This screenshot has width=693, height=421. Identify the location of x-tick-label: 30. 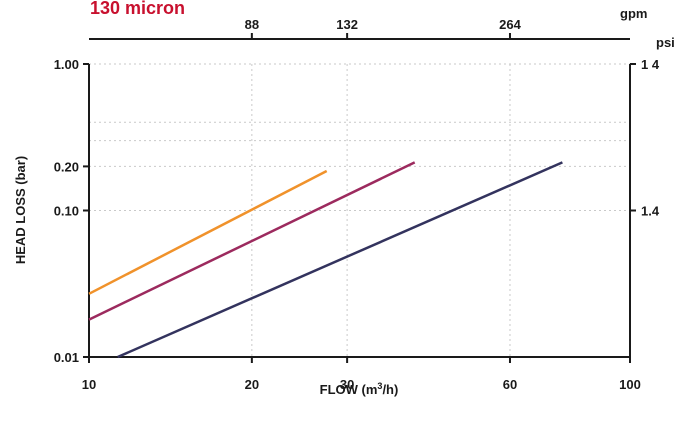
(347, 384).